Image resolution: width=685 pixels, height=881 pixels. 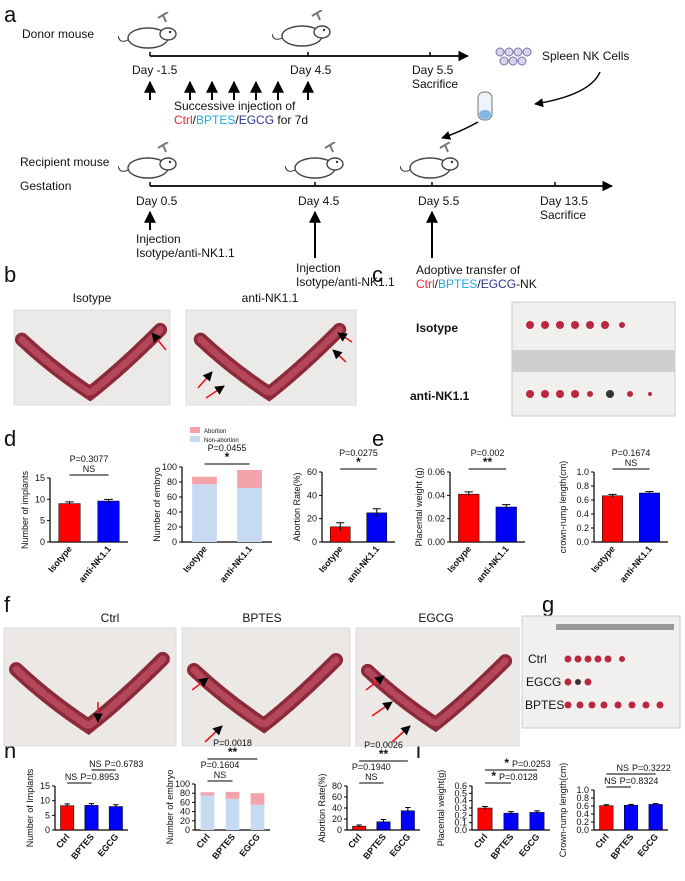 What do you see at coordinates (45, 801) in the screenshot?
I see `y-tick-label: 10` at bounding box center [45, 801].